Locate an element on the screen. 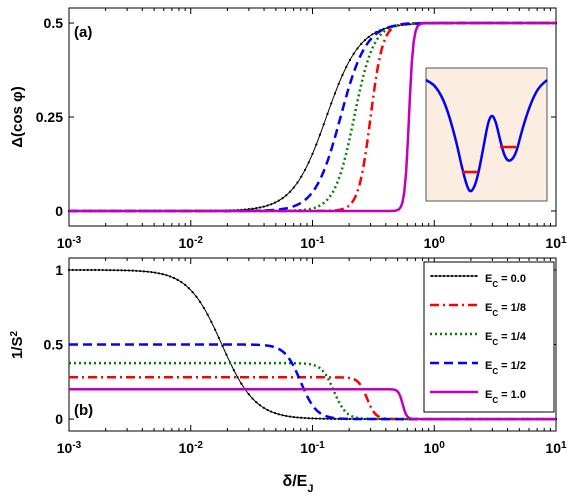  legend-label-ec12: EC = 1/2 is located at coordinates (505, 368).